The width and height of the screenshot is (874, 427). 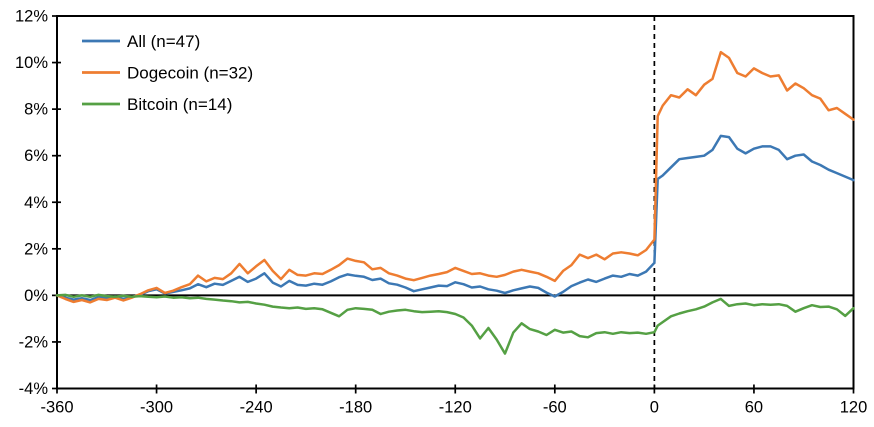 I want to click on legend-item-3: Bitcoin (n=14), so click(x=157, y=104).